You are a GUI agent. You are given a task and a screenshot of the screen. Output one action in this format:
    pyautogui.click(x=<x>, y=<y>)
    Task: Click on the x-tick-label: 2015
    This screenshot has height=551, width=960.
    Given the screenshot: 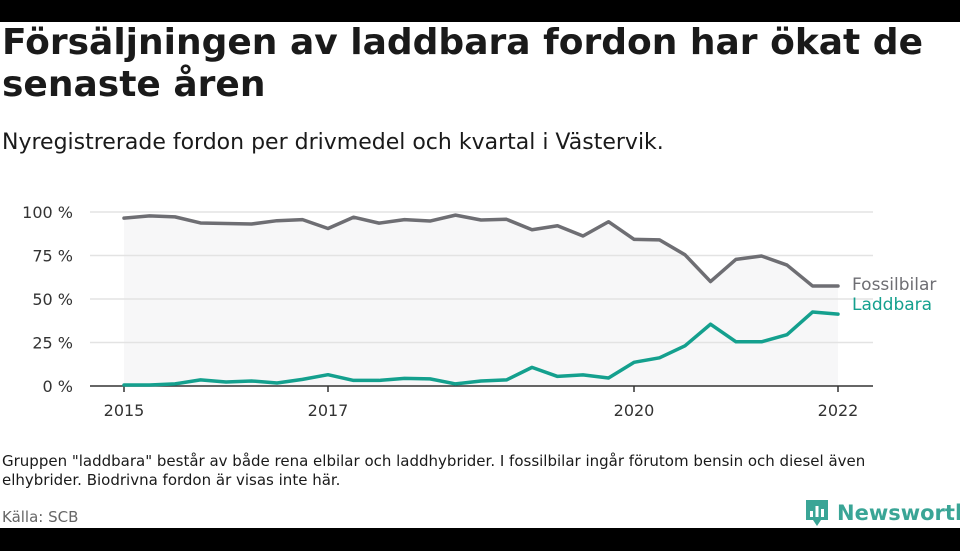 What is the action you would take?
    pyautogui.click(x=124, y=410)
    